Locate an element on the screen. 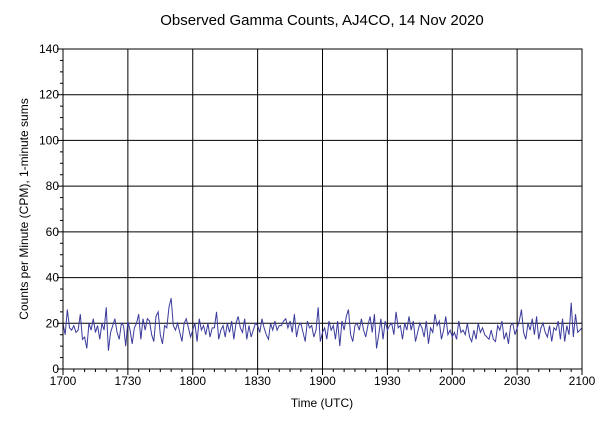 The image size is (600, 428). y-axis-ticks: 0 20 40 60 80 100 120 140 is located at coordinates (51, 209).